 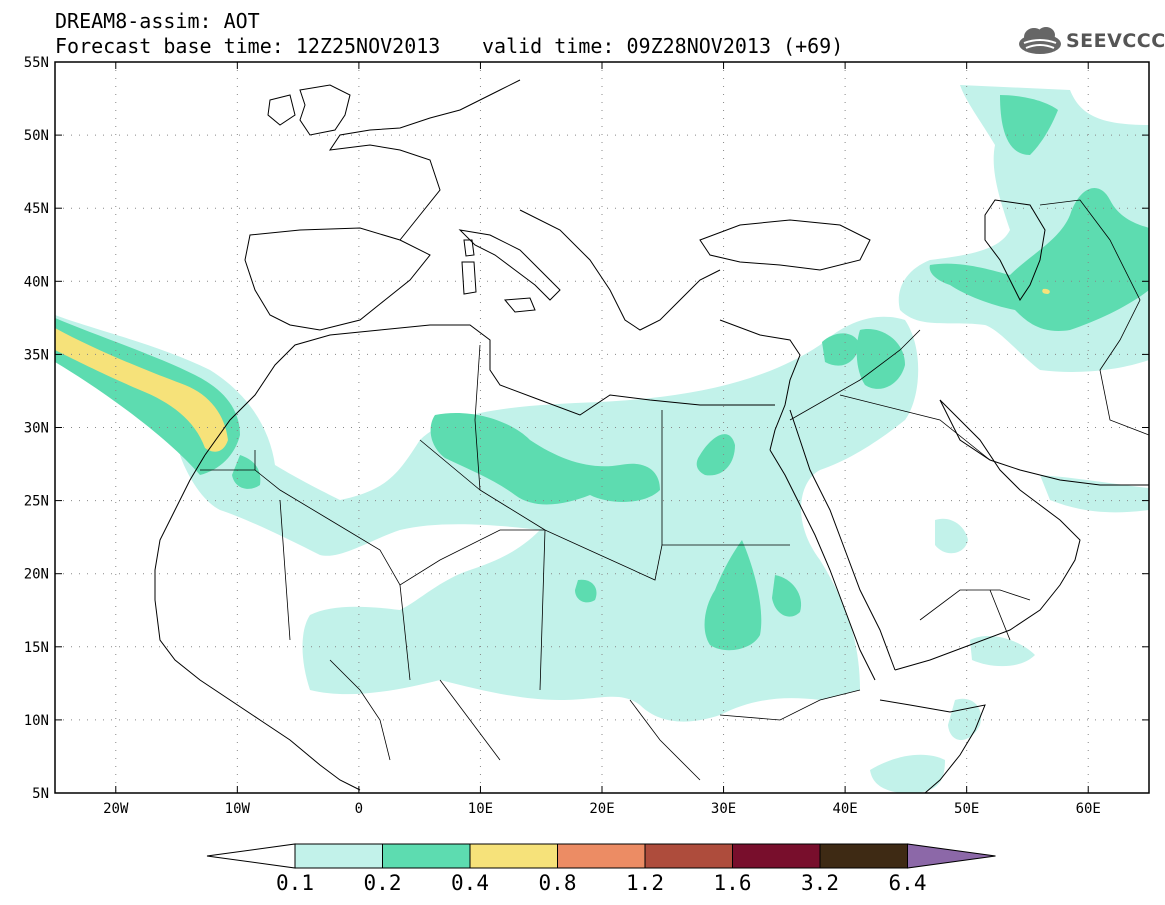 I want to click on lat-tick-label: 45N, so click(x=36, y=209).